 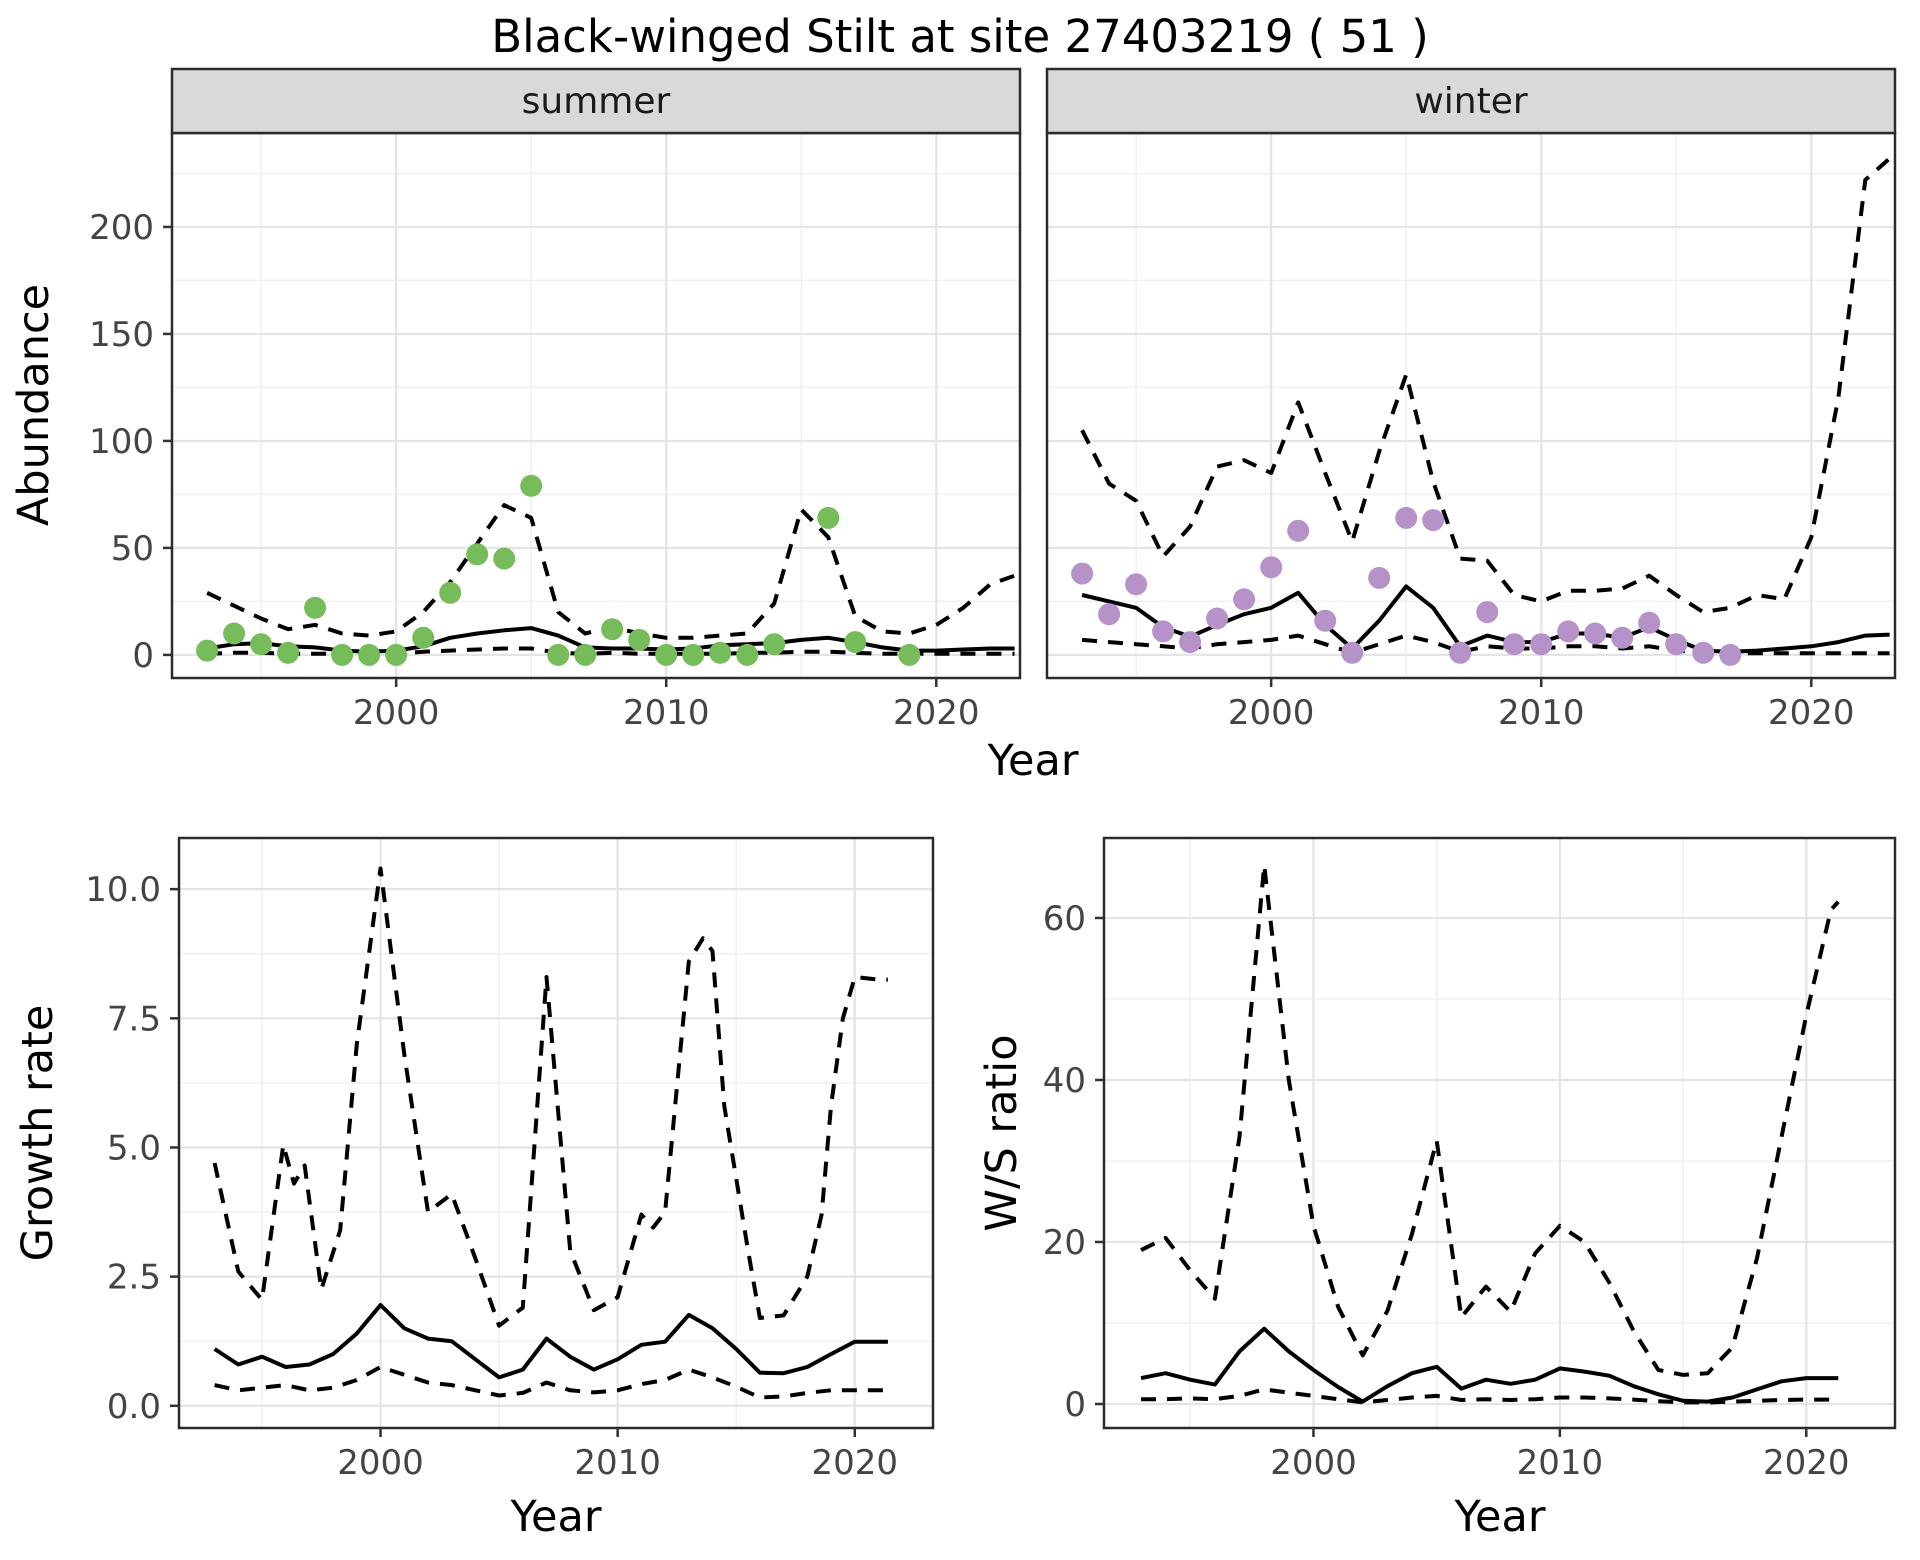 What do you see at coordinates (134, 1019) in the screenshot?
I see `svg-text: 7.5` at bounding box center [134, 1019].